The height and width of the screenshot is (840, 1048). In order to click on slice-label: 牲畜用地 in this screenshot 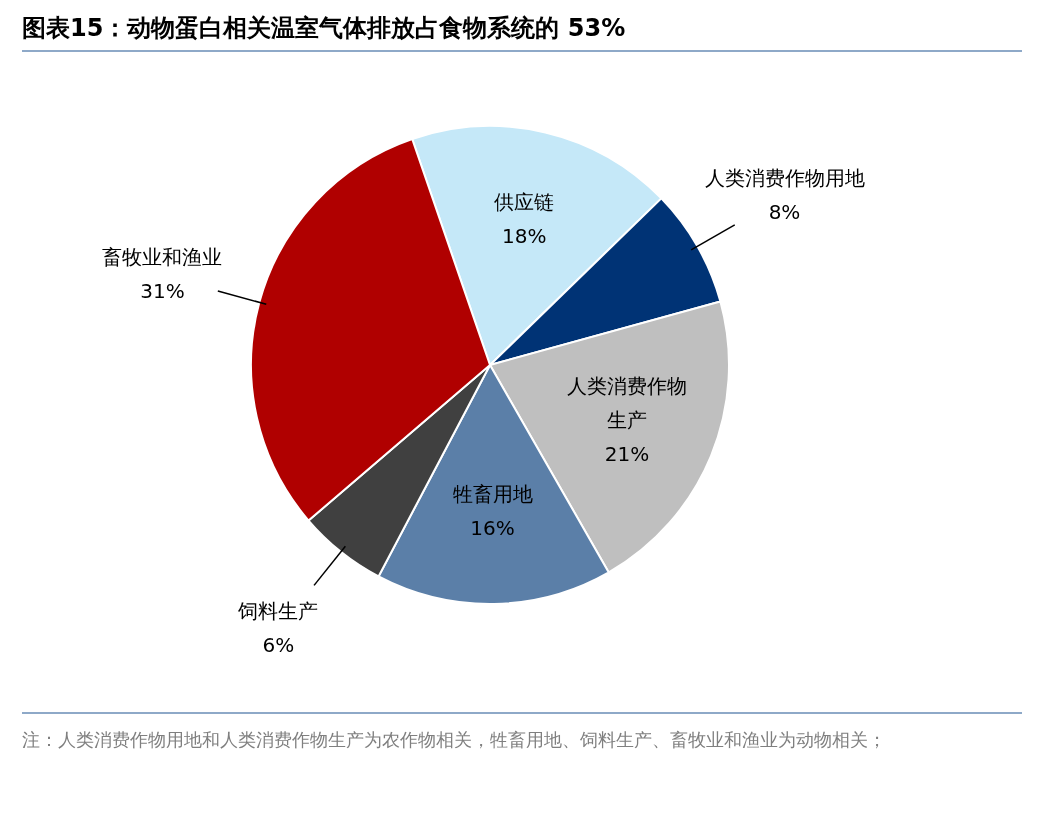, I will do `click(492, 494)`.